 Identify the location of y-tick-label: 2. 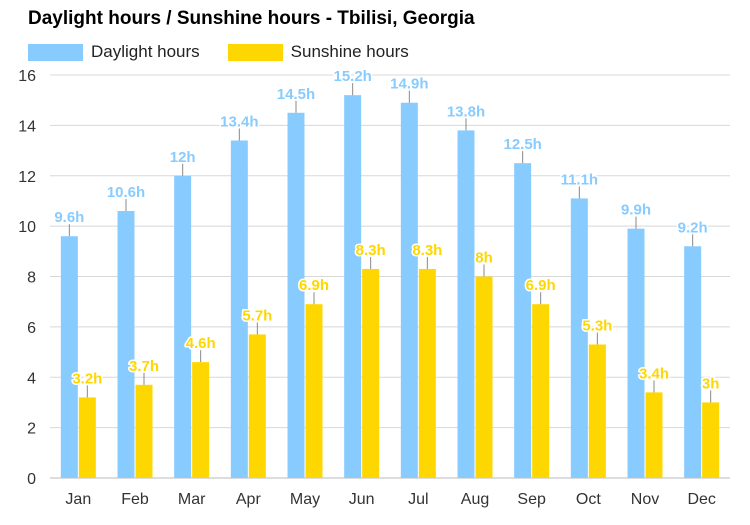
(31, 429).